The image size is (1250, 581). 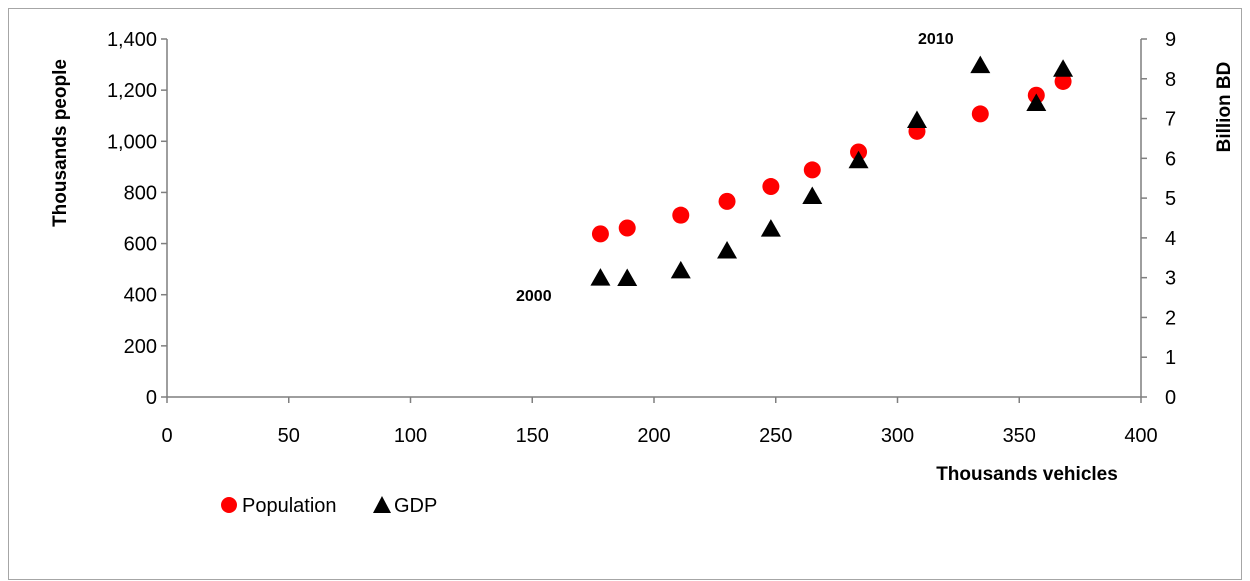 What do you see at coordinates (1027, 474) in the screenshot?
I see `x-axis-title: Thousands vehicles` at bounding box center [1027, 474].